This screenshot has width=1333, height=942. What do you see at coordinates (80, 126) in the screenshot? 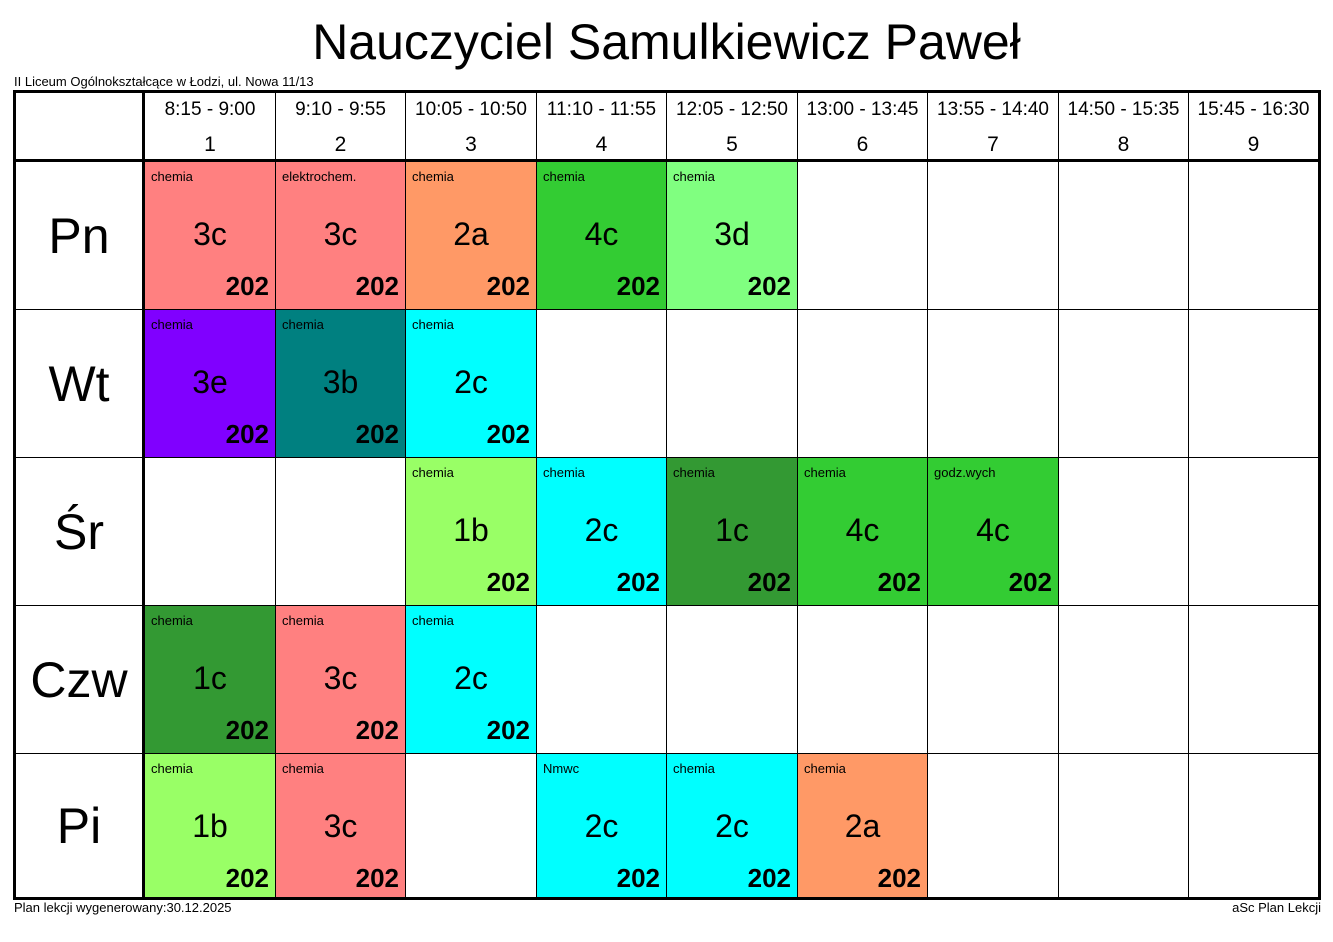
I see `header-corner` at bounding box center [80, 126].